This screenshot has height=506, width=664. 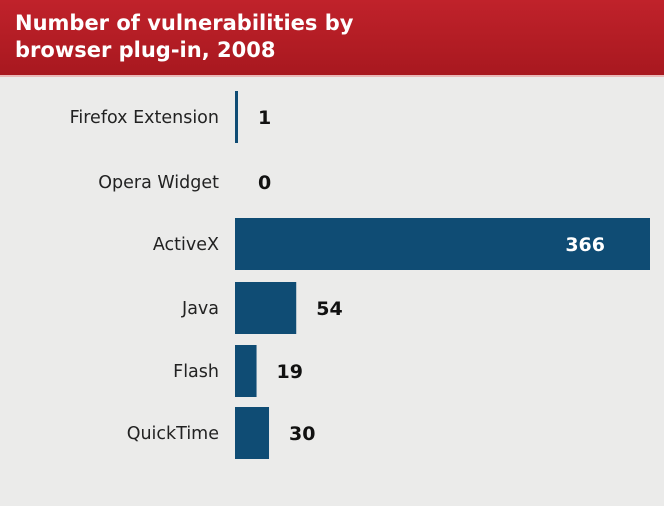 What do you see at coordinates (186, 245) in the screenshot?
I see `category-label: ActiveX` at bounding box center [186, 245].